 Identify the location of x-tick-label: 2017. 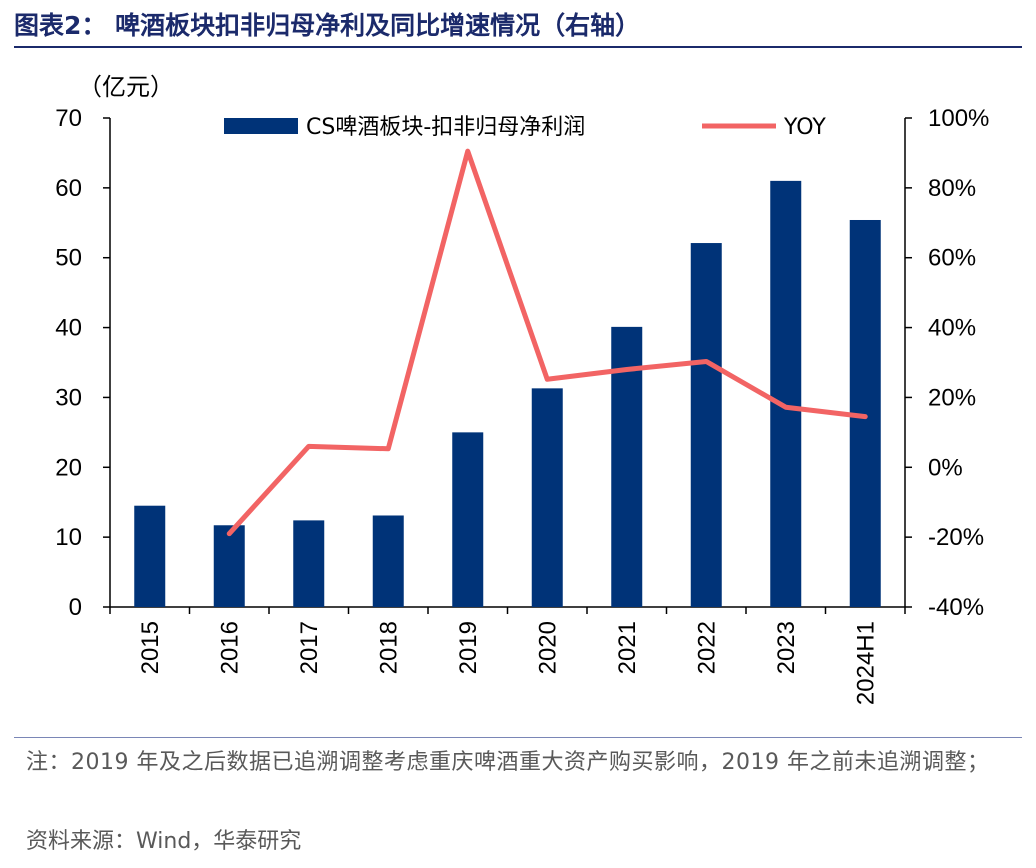
(309, 647).